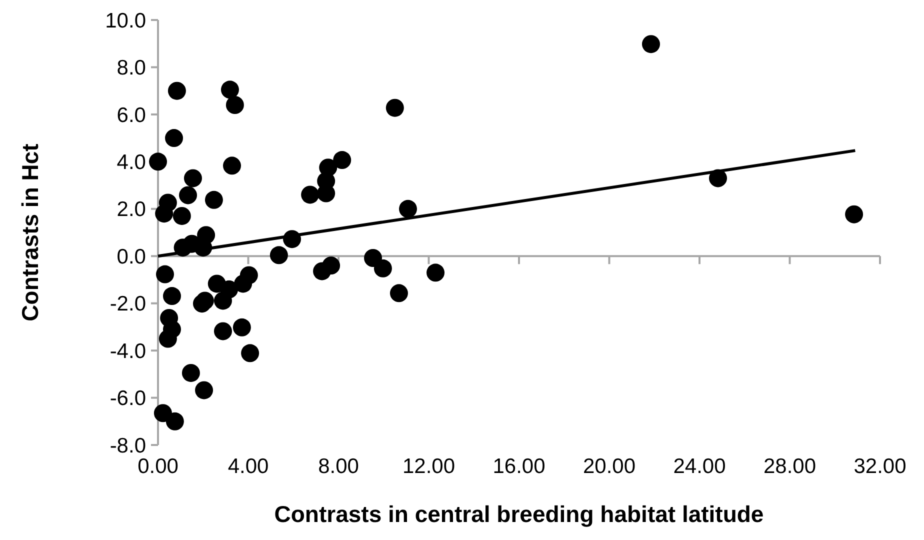  I want to click on x-tick-label: 28.00, so click(789, 466).